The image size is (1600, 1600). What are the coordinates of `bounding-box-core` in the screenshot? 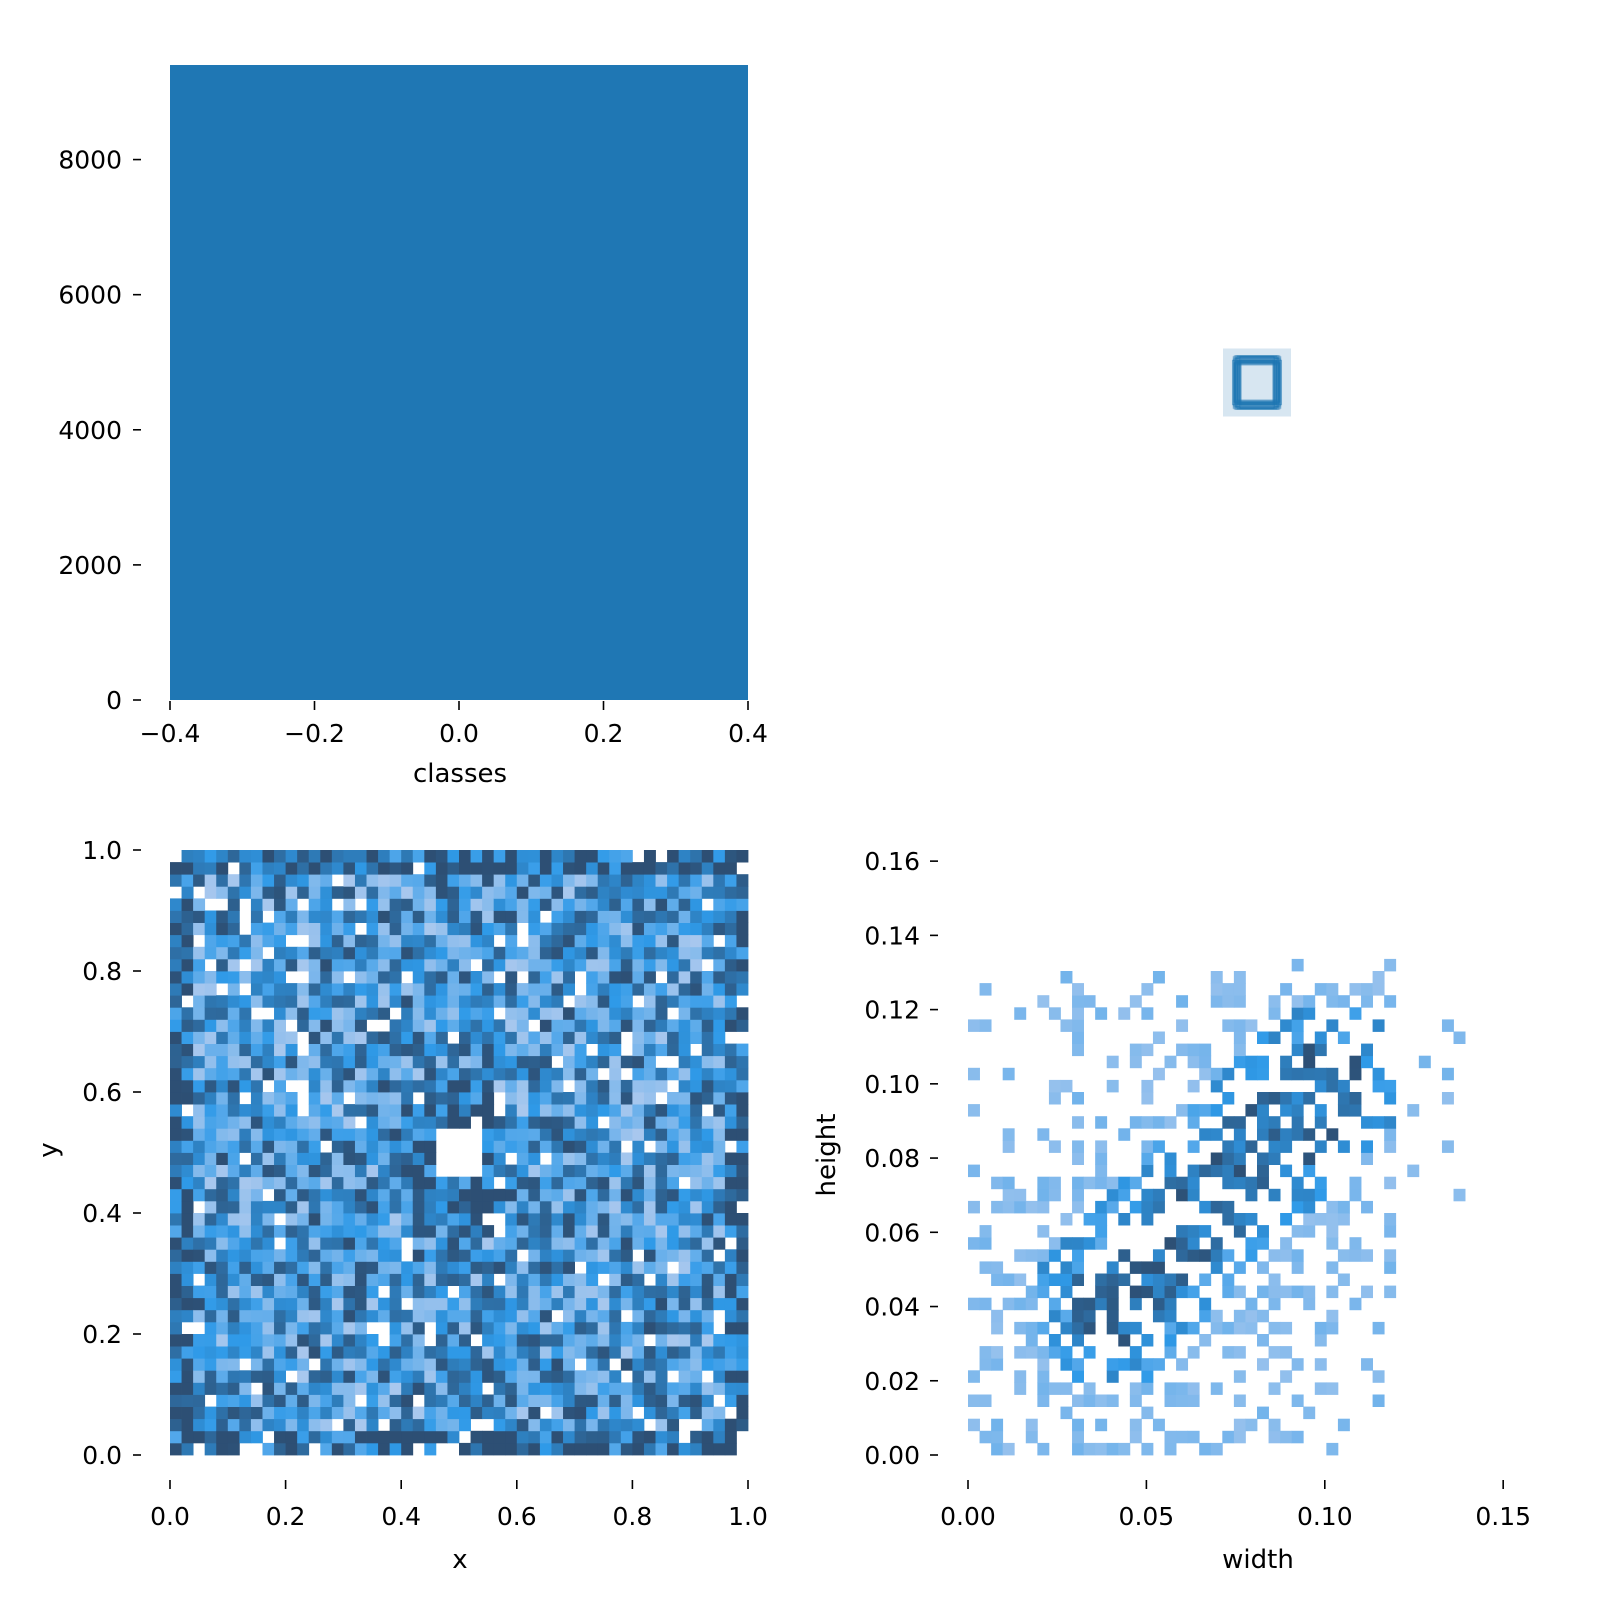 It's located at (1257, 382).